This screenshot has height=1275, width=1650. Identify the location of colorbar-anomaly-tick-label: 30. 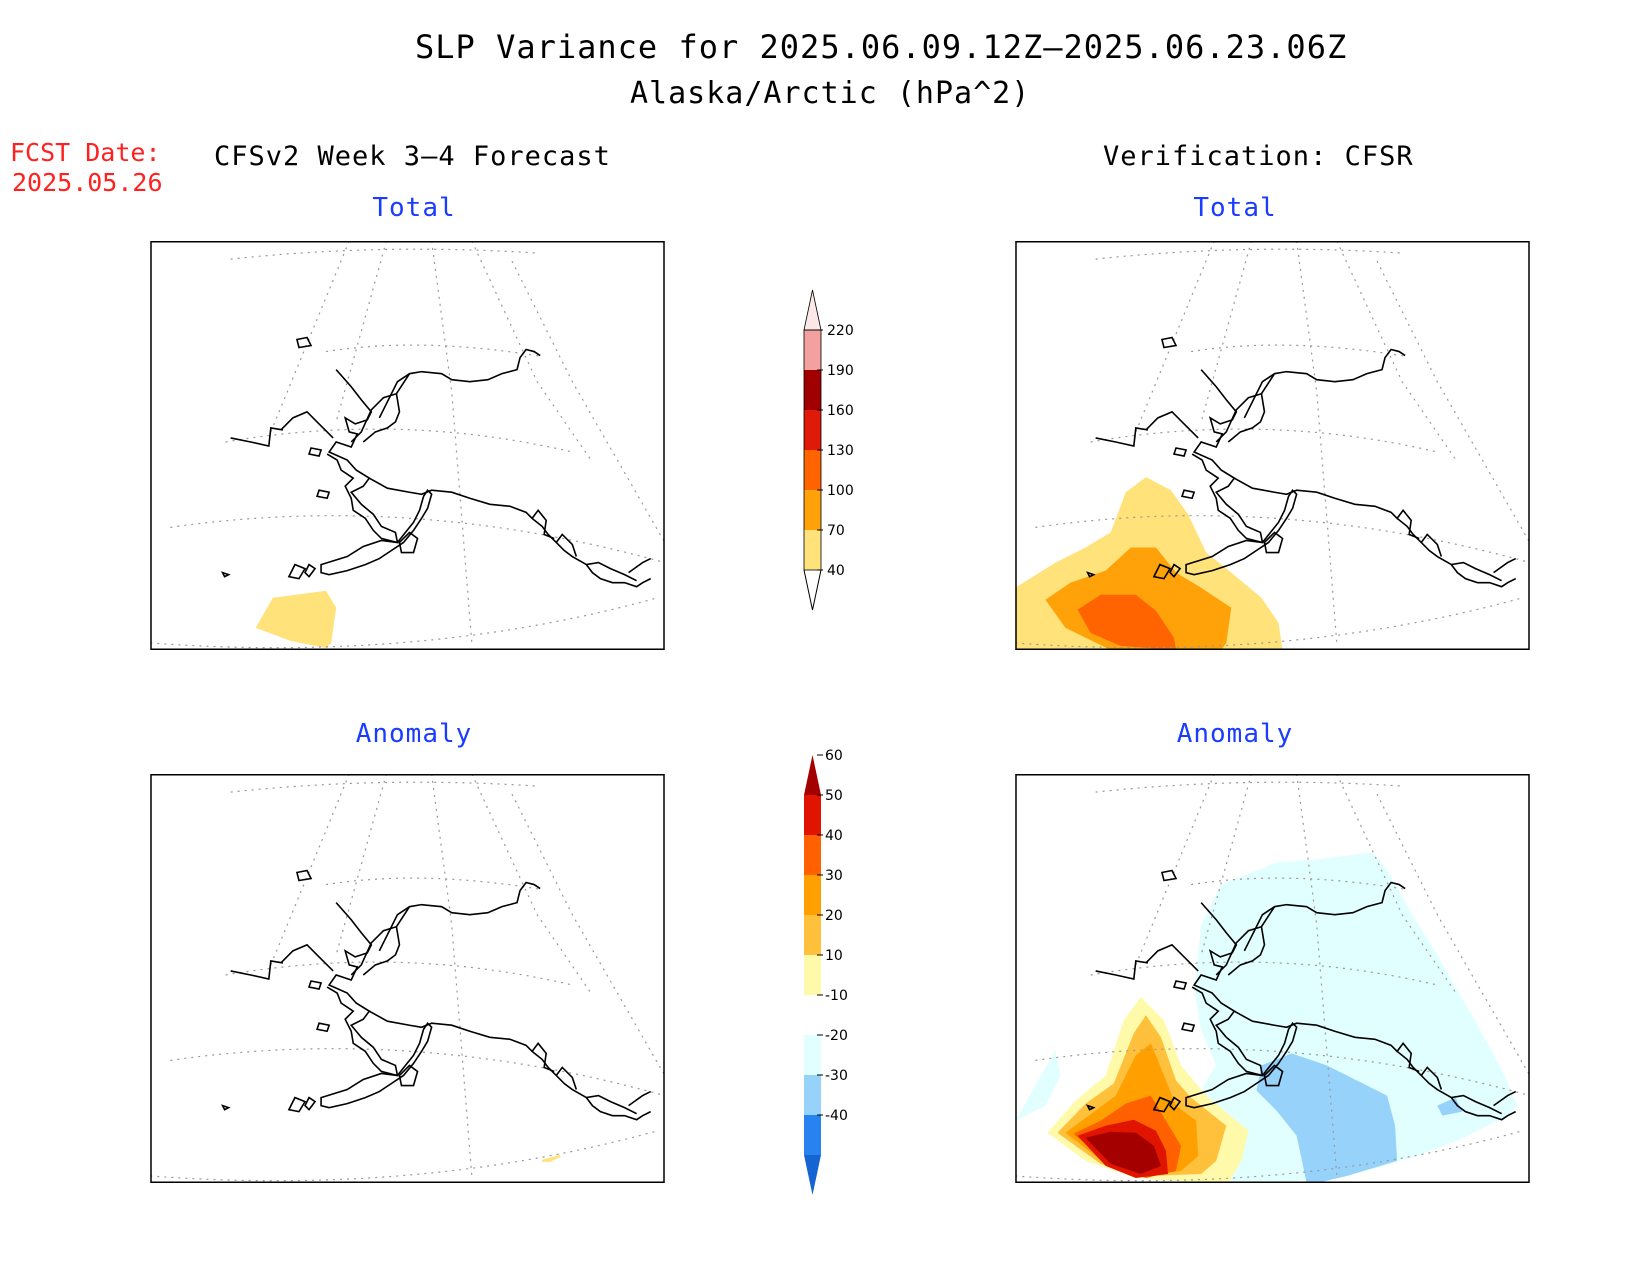
(834, 876).